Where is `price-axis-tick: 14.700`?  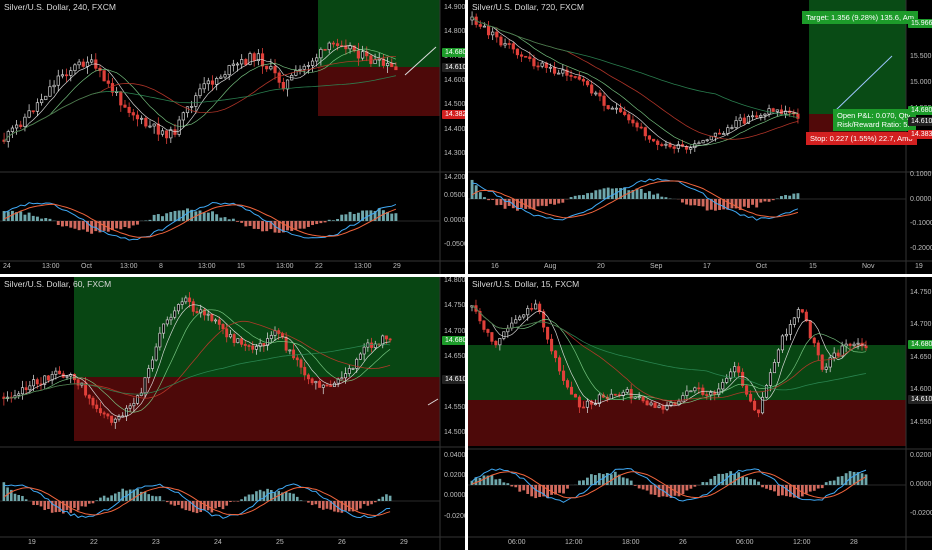 price-axis-tick: 14.700 is located at coordinates (921, 325).